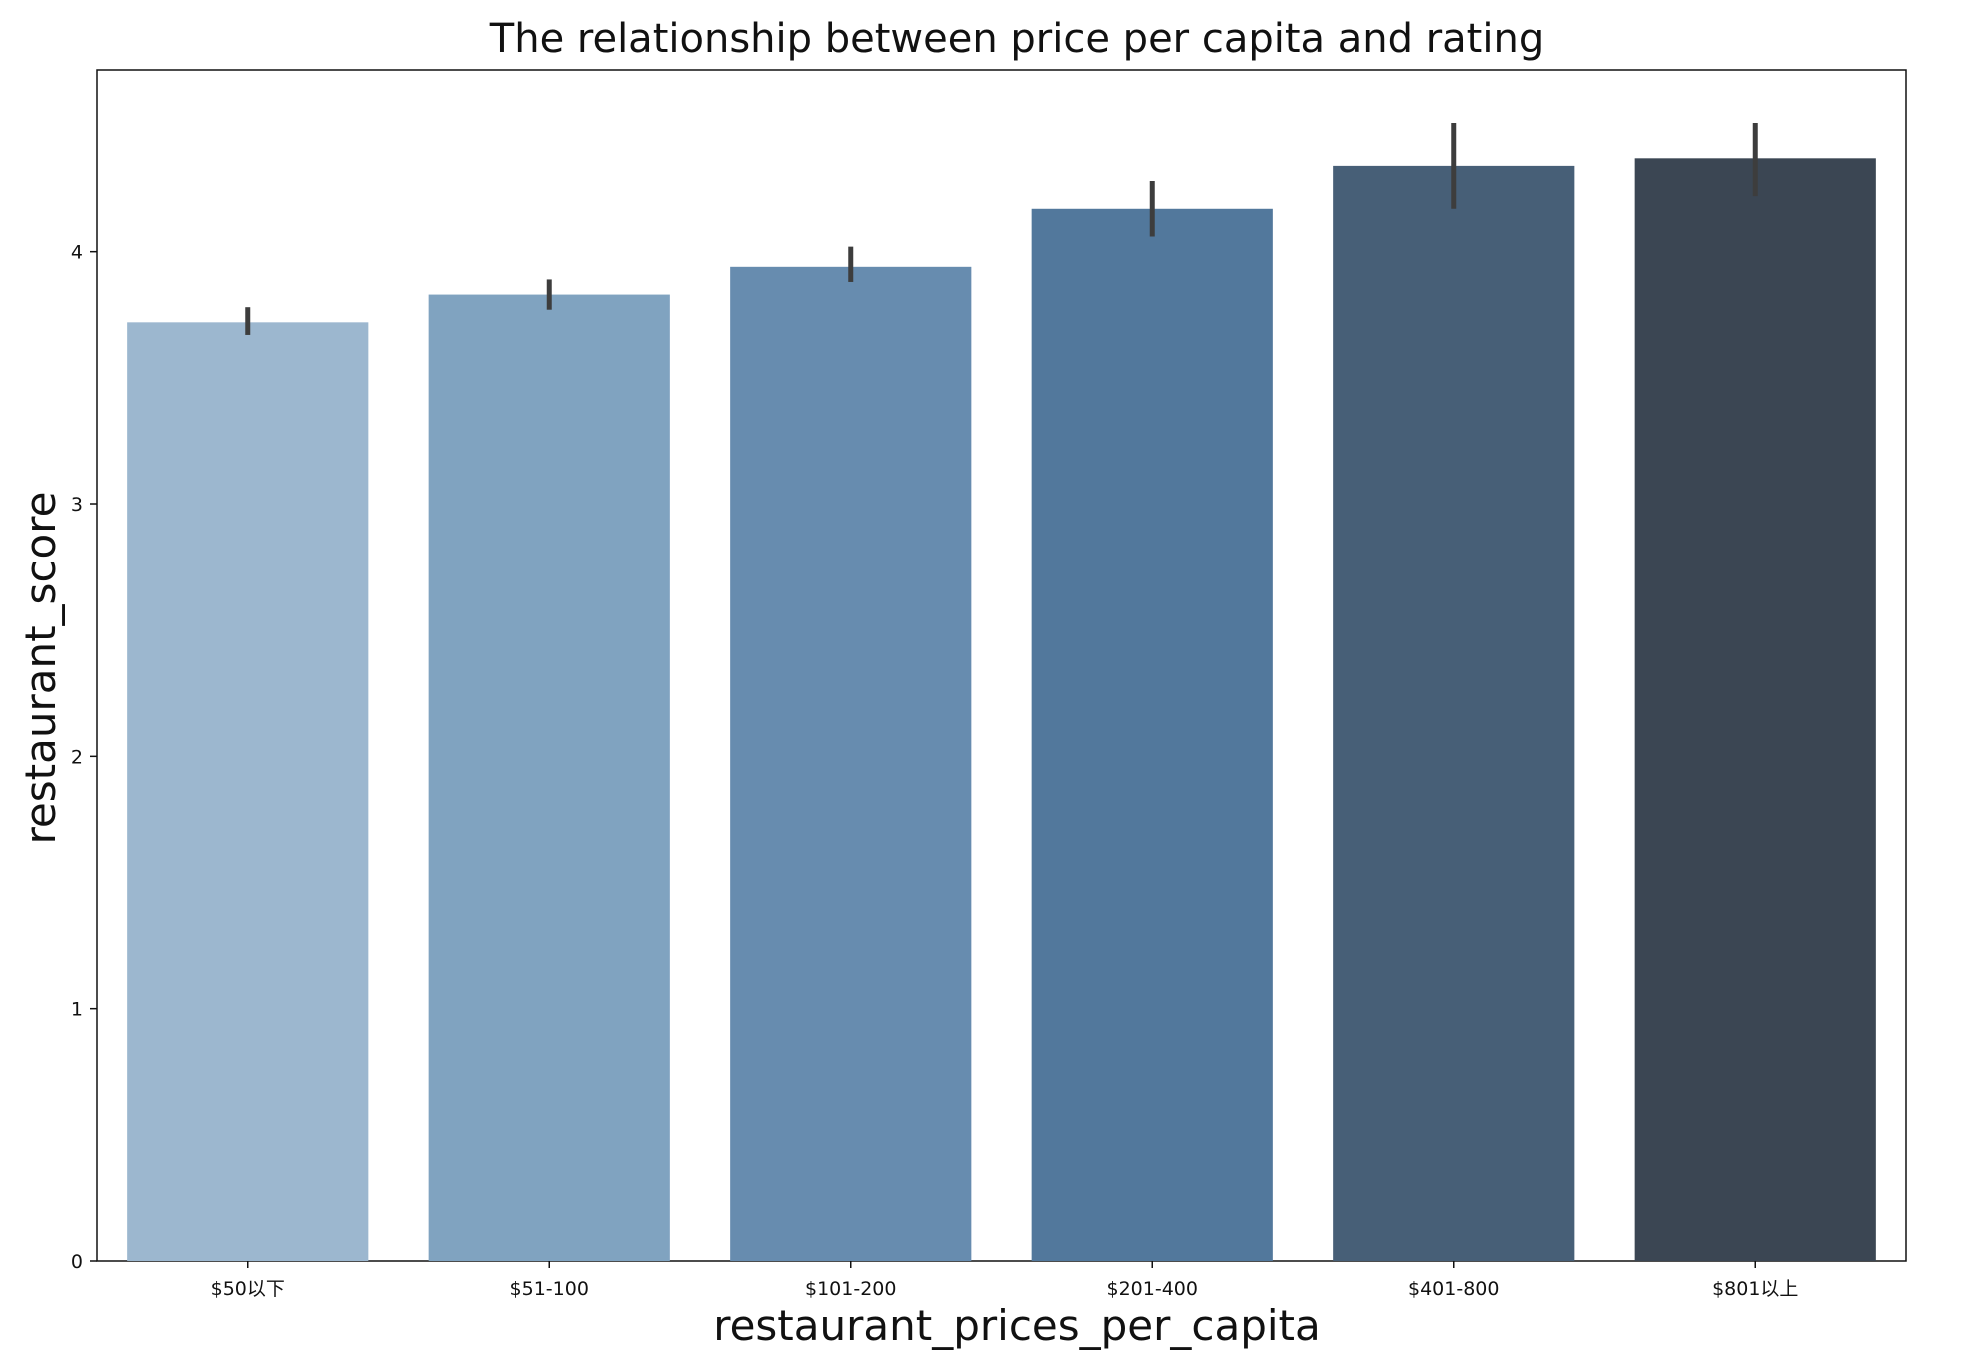  I want to click on y-axis-label: restaurant_score, so click(40, 668).